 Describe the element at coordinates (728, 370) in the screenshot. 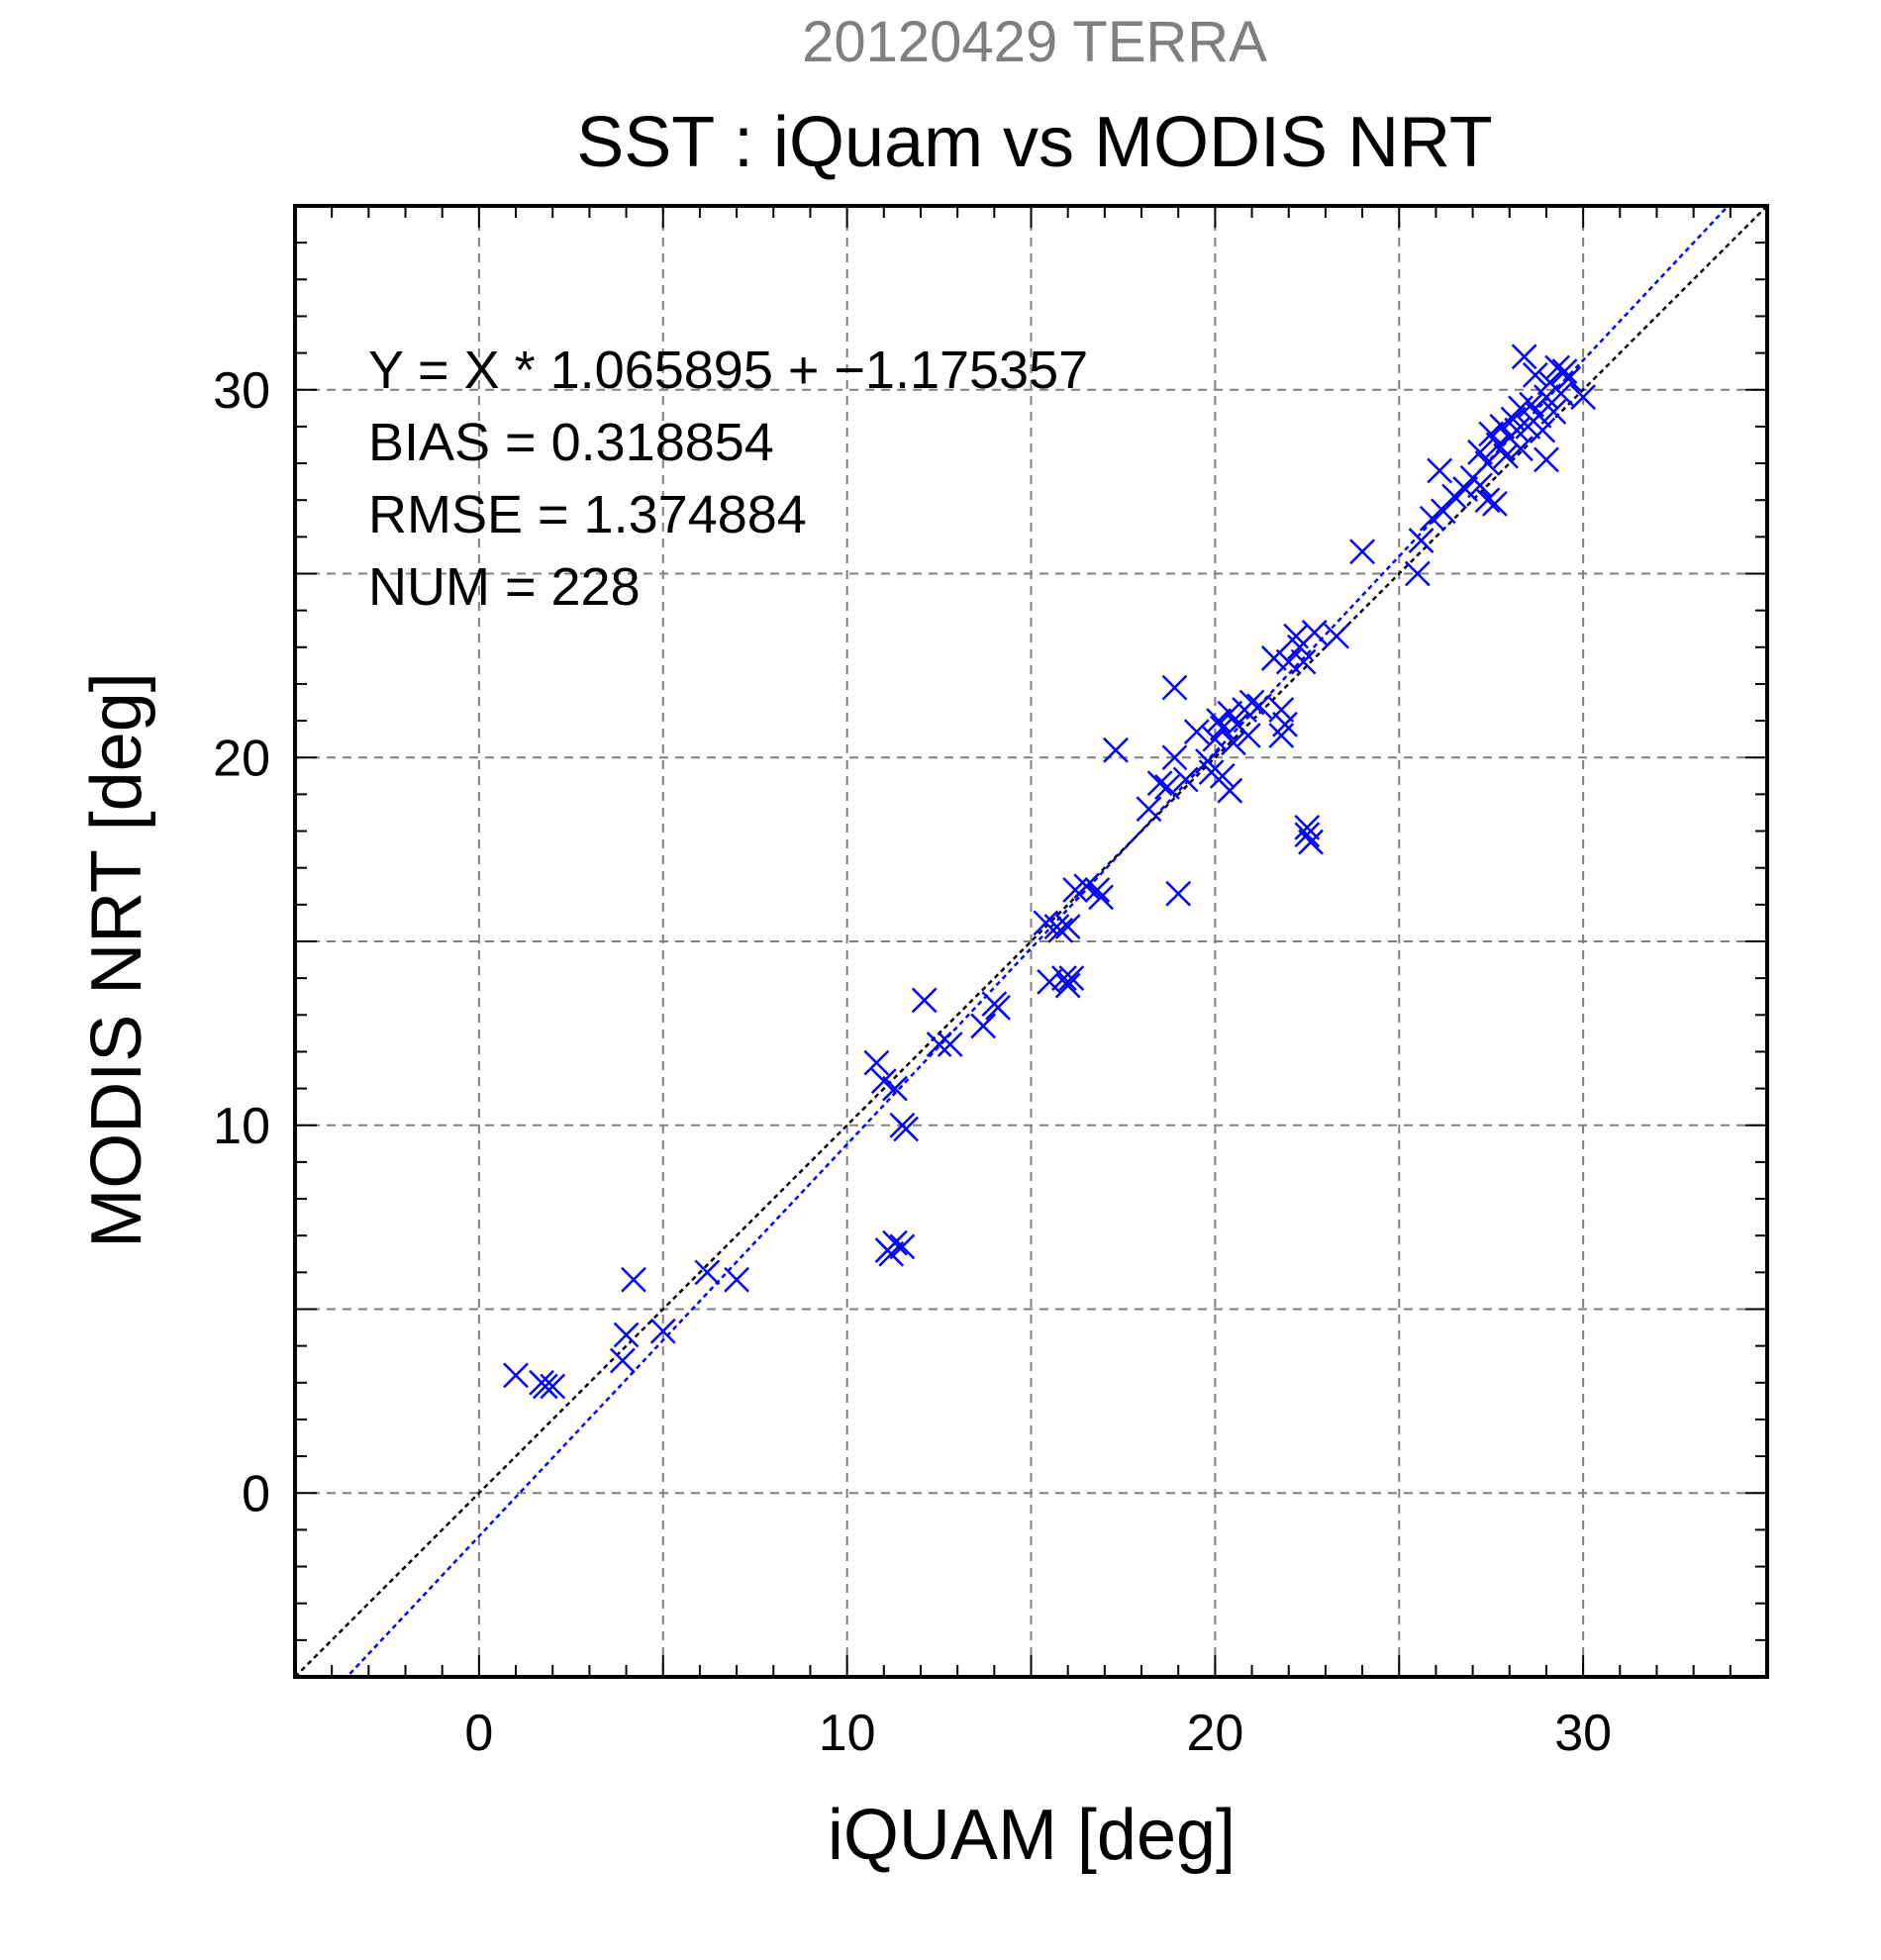

I see `stat-line: Y = X * 1.065895 + −1.175357` at that location.